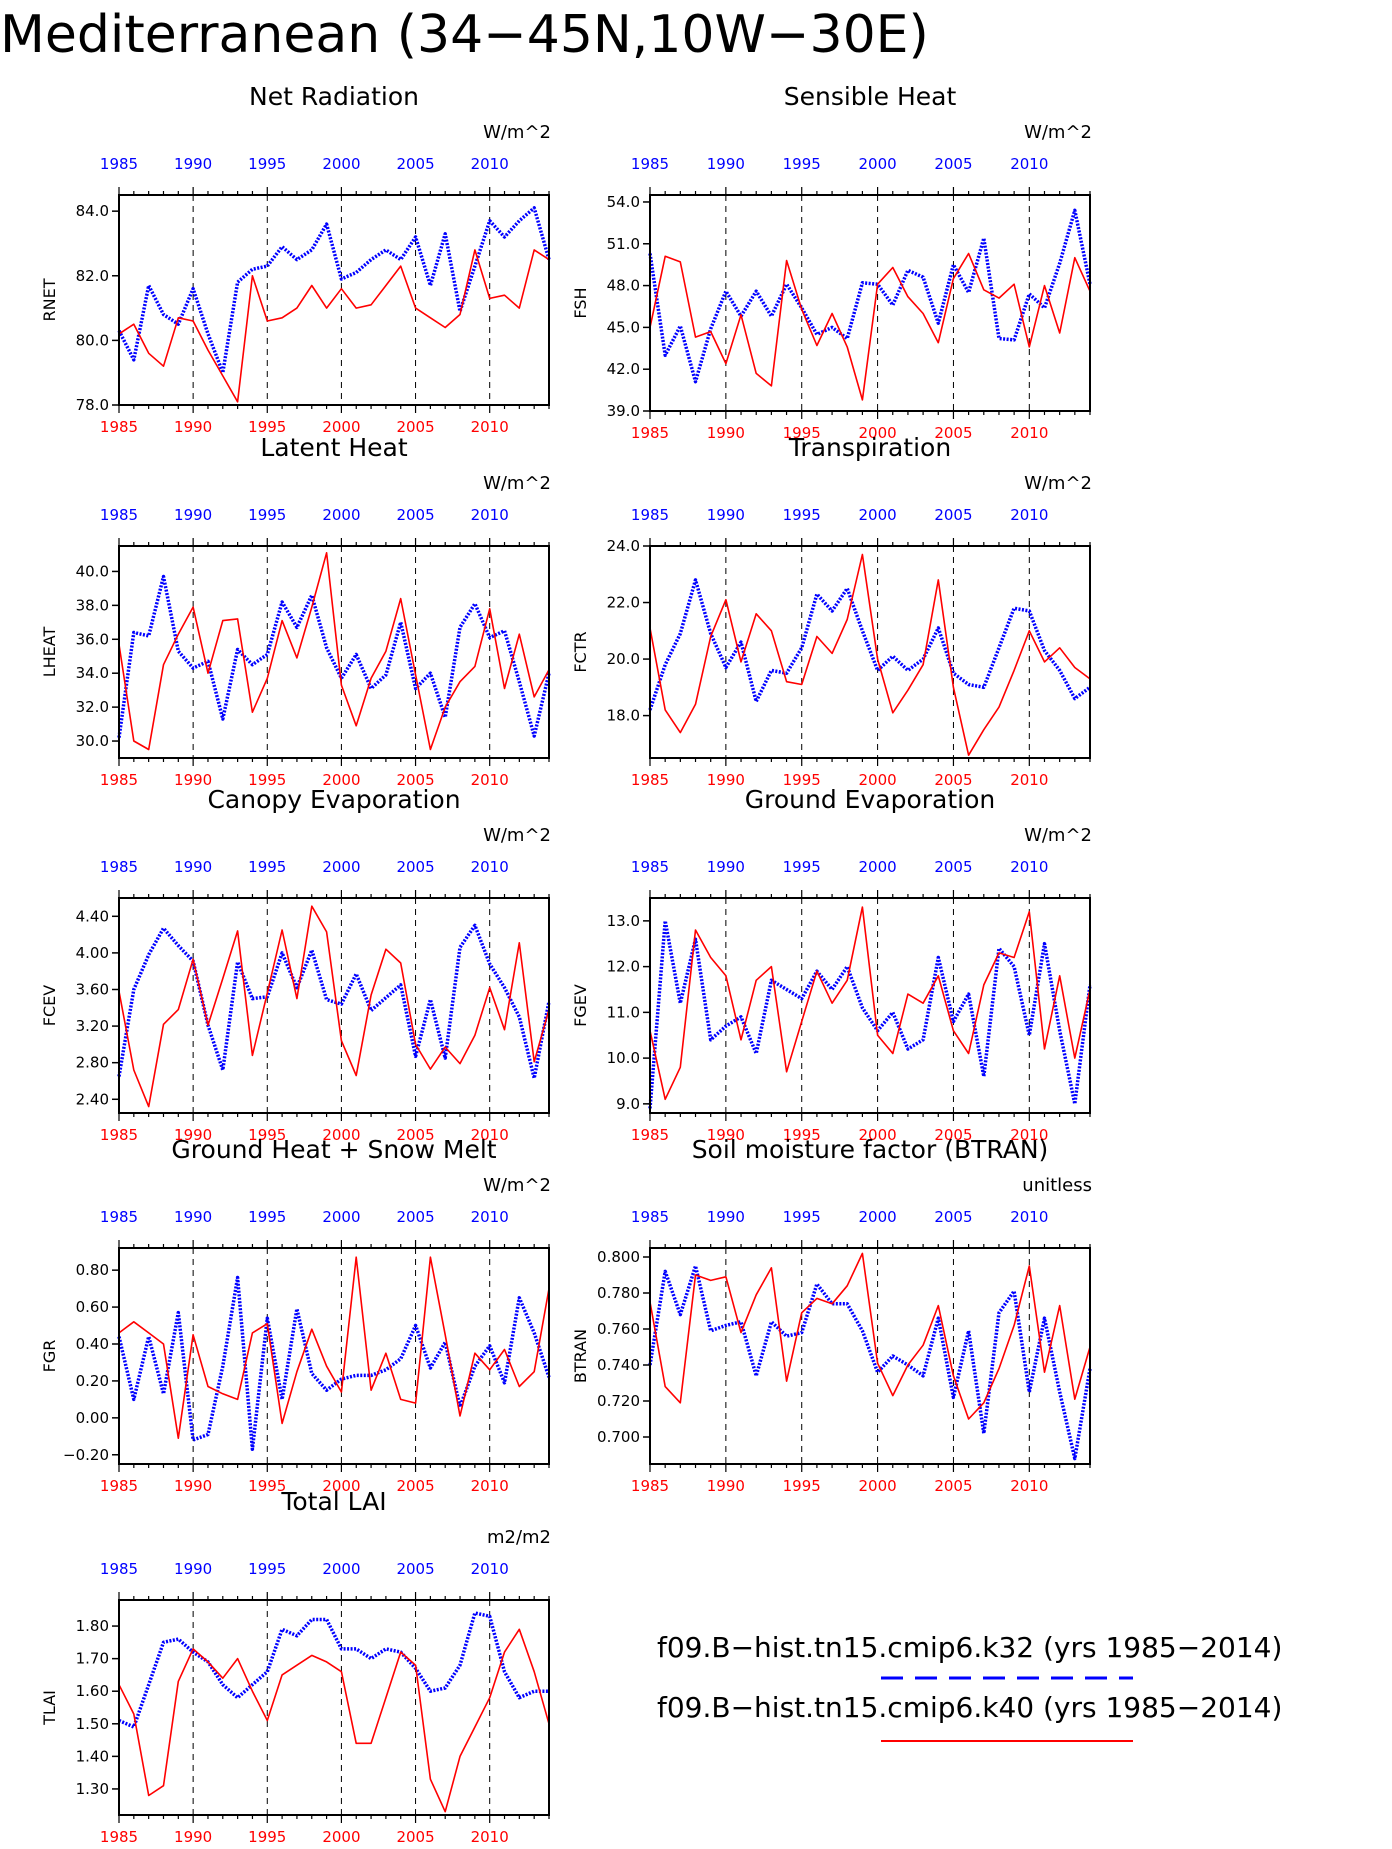  Describe the element at coordinates (618, 1437) in the screenshot. I see `y-tick-label: 0.700` at that location.